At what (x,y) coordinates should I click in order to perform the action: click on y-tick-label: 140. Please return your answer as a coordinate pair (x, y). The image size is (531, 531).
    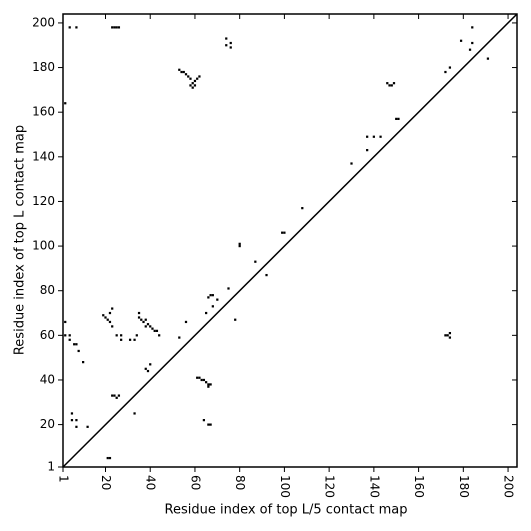
    Looking at the image, I should click on (43, 156).